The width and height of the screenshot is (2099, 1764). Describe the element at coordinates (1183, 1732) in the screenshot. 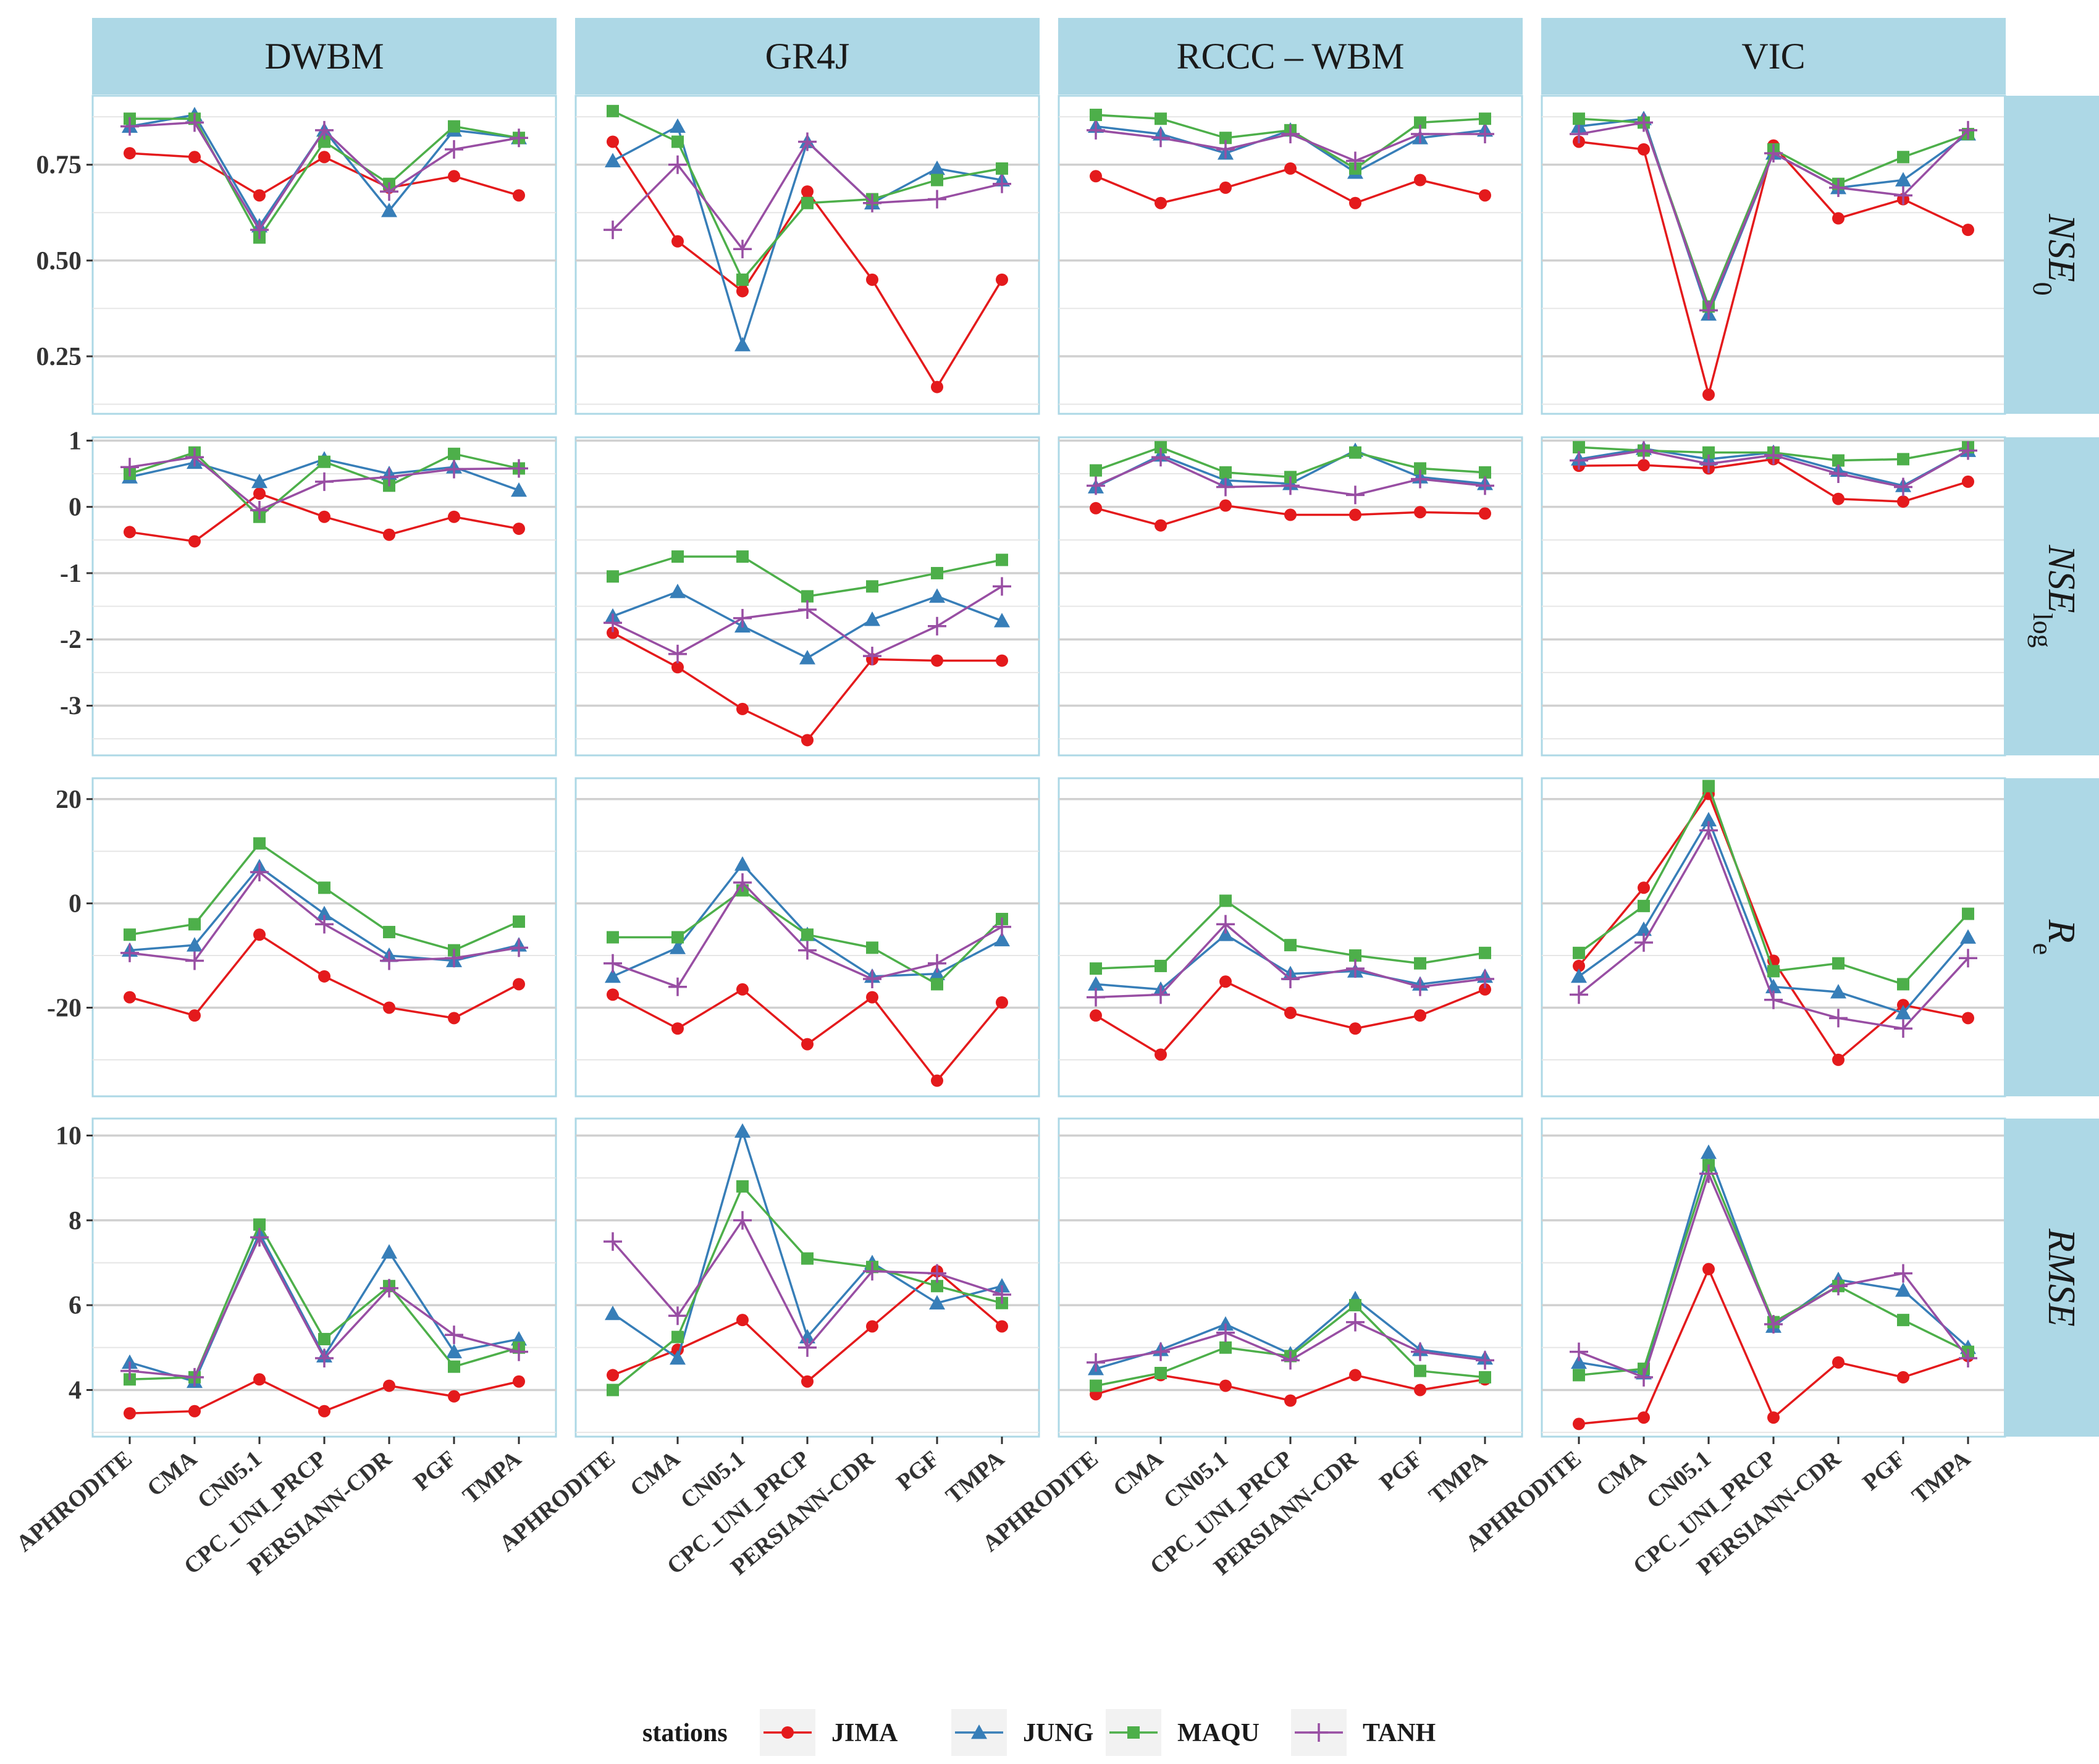

I see `legend-item-maqu: MAQU` at that location.